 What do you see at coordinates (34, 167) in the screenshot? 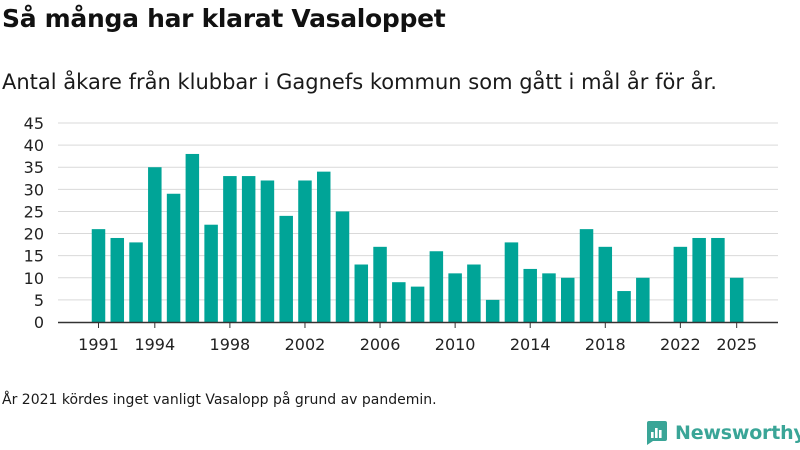
I see `y-tick-label: 35` at bounding box center [34, 167].